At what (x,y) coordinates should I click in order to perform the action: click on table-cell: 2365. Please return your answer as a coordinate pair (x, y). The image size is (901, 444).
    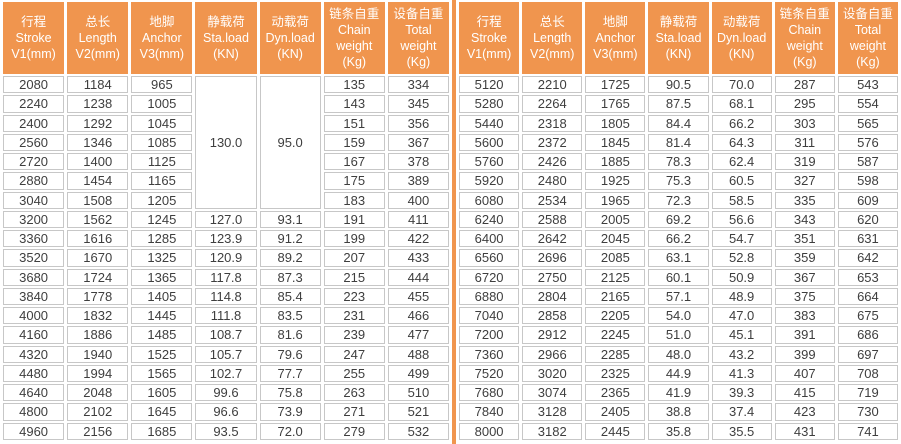
    Looking at the image, I should click on (615, 393).